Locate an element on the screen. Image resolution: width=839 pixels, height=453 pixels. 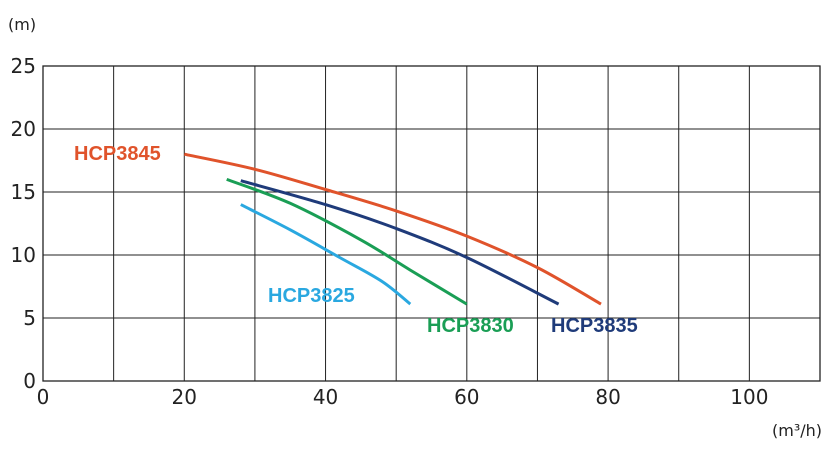
y-axis-unit-label: (m) is located at coordinates (22, 24).